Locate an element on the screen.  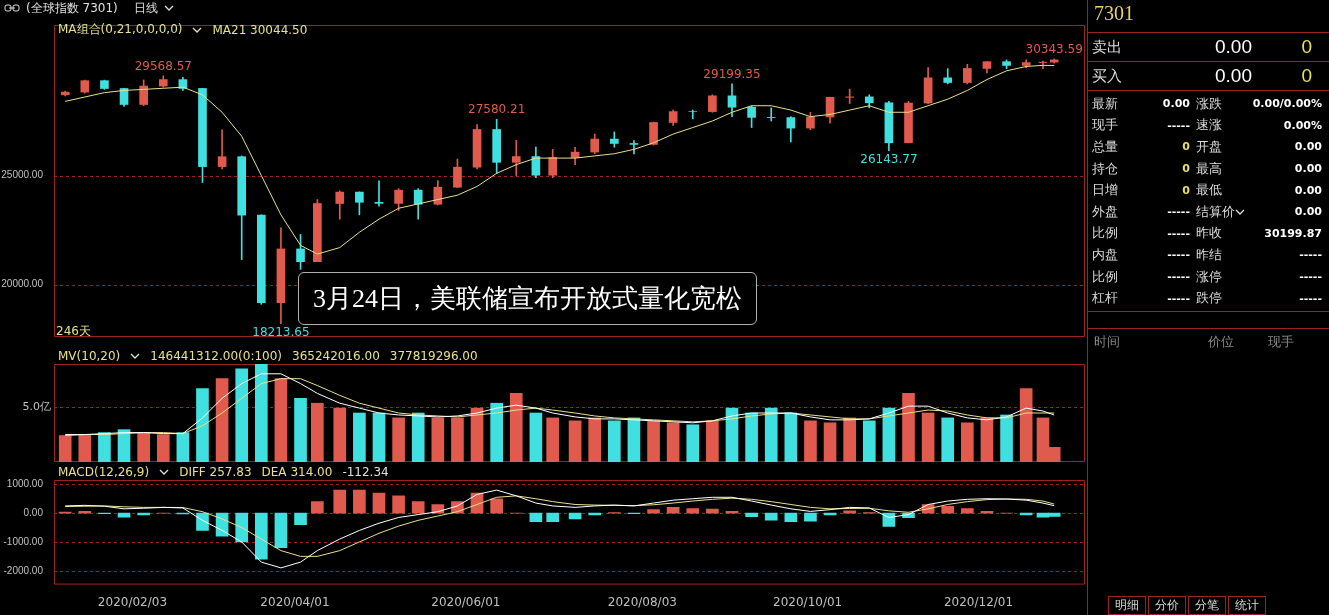
text: 最高 is located at coordinates (1209, 168).